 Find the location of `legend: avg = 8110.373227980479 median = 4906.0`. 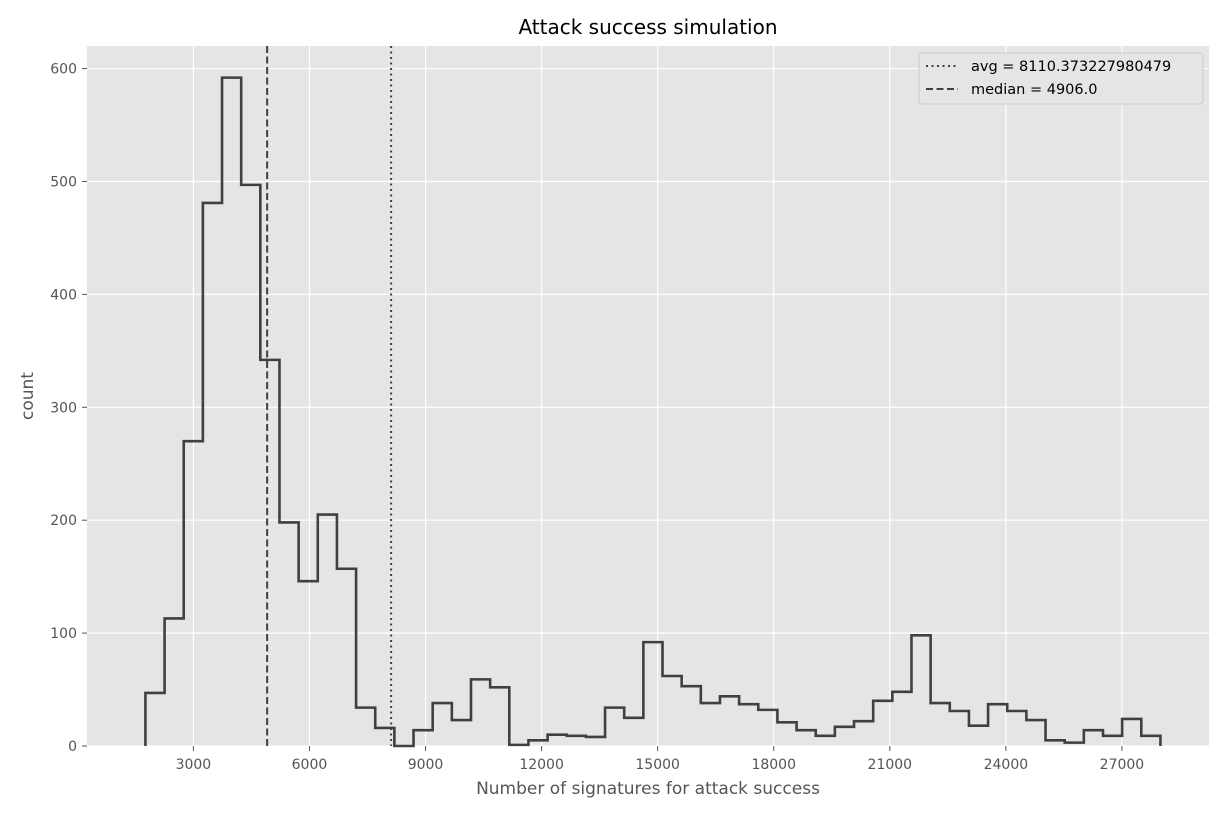

legend: avg = 8110.373227980479 median = 4906.0 is located at coordinates (1061, 78).